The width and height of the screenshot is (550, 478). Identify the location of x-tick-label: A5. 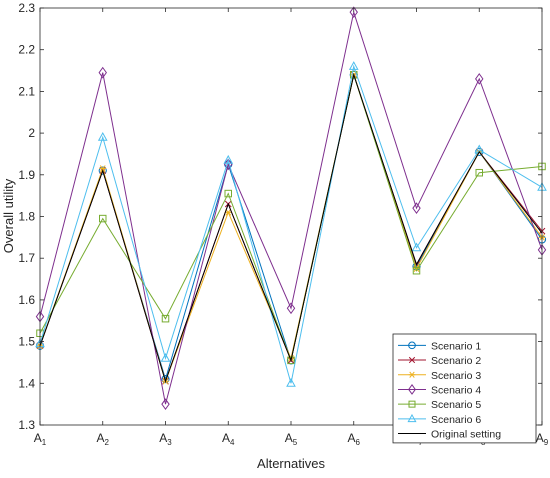
(291, 439).